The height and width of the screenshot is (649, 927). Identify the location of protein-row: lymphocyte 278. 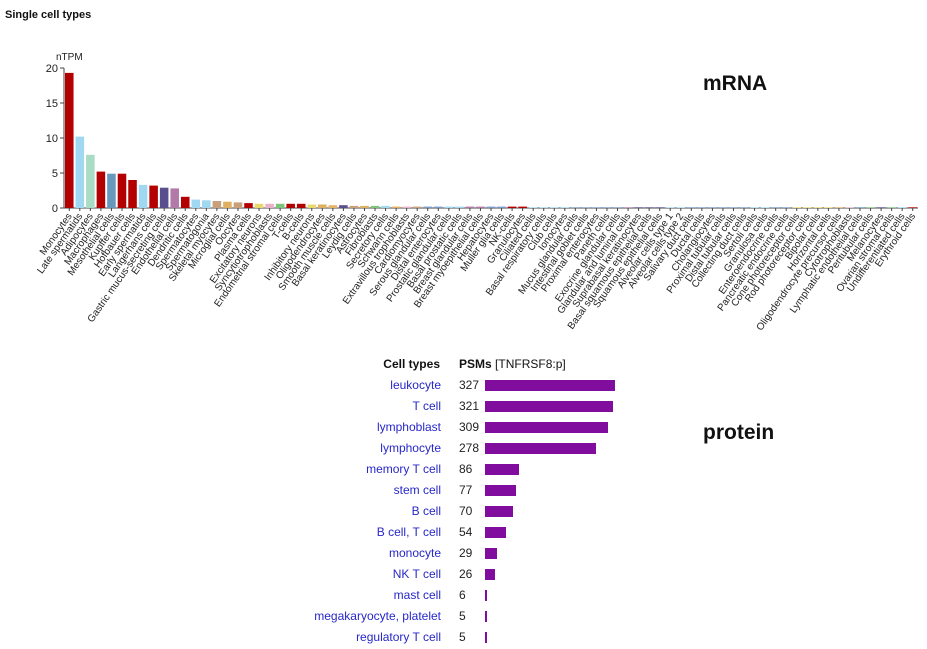
(500, 448).